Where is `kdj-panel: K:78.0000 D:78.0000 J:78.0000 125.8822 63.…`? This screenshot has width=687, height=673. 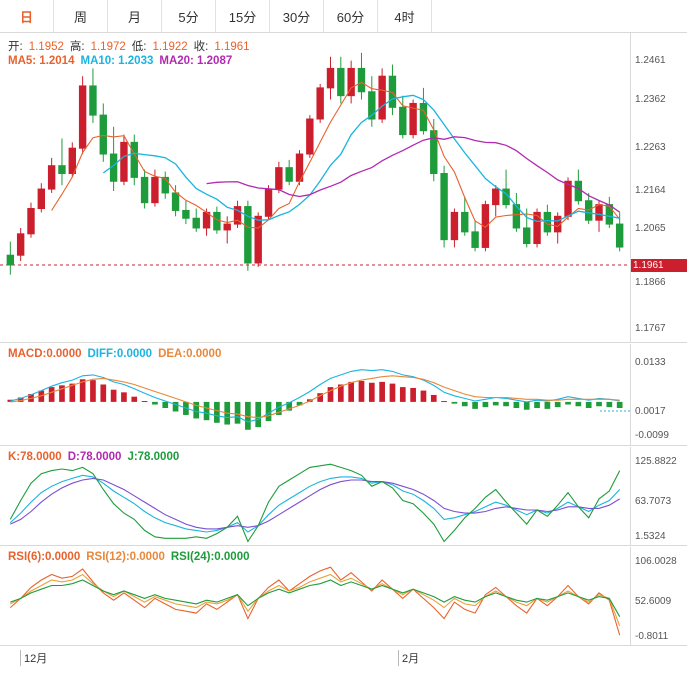 kdj-panel: K:78.0000 D:78.0000 J:78.0000 125.8822 63.… is located at coordinates (343, 496).